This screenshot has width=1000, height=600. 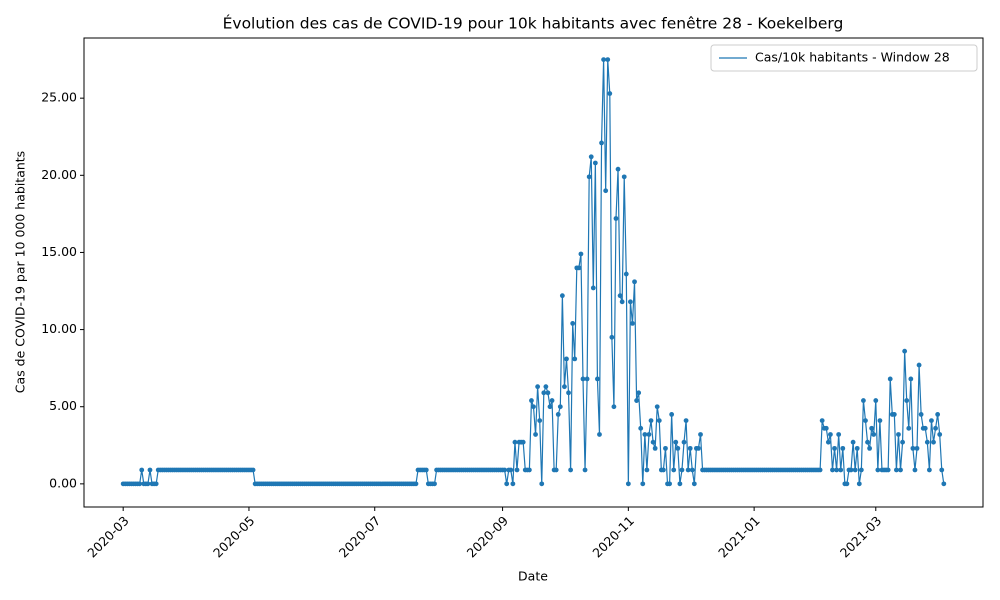 What do you see at coordinates (488, 537) in the screenshot?
I see `x-tick-label: 2020-09` at bounding box center [488, 537].